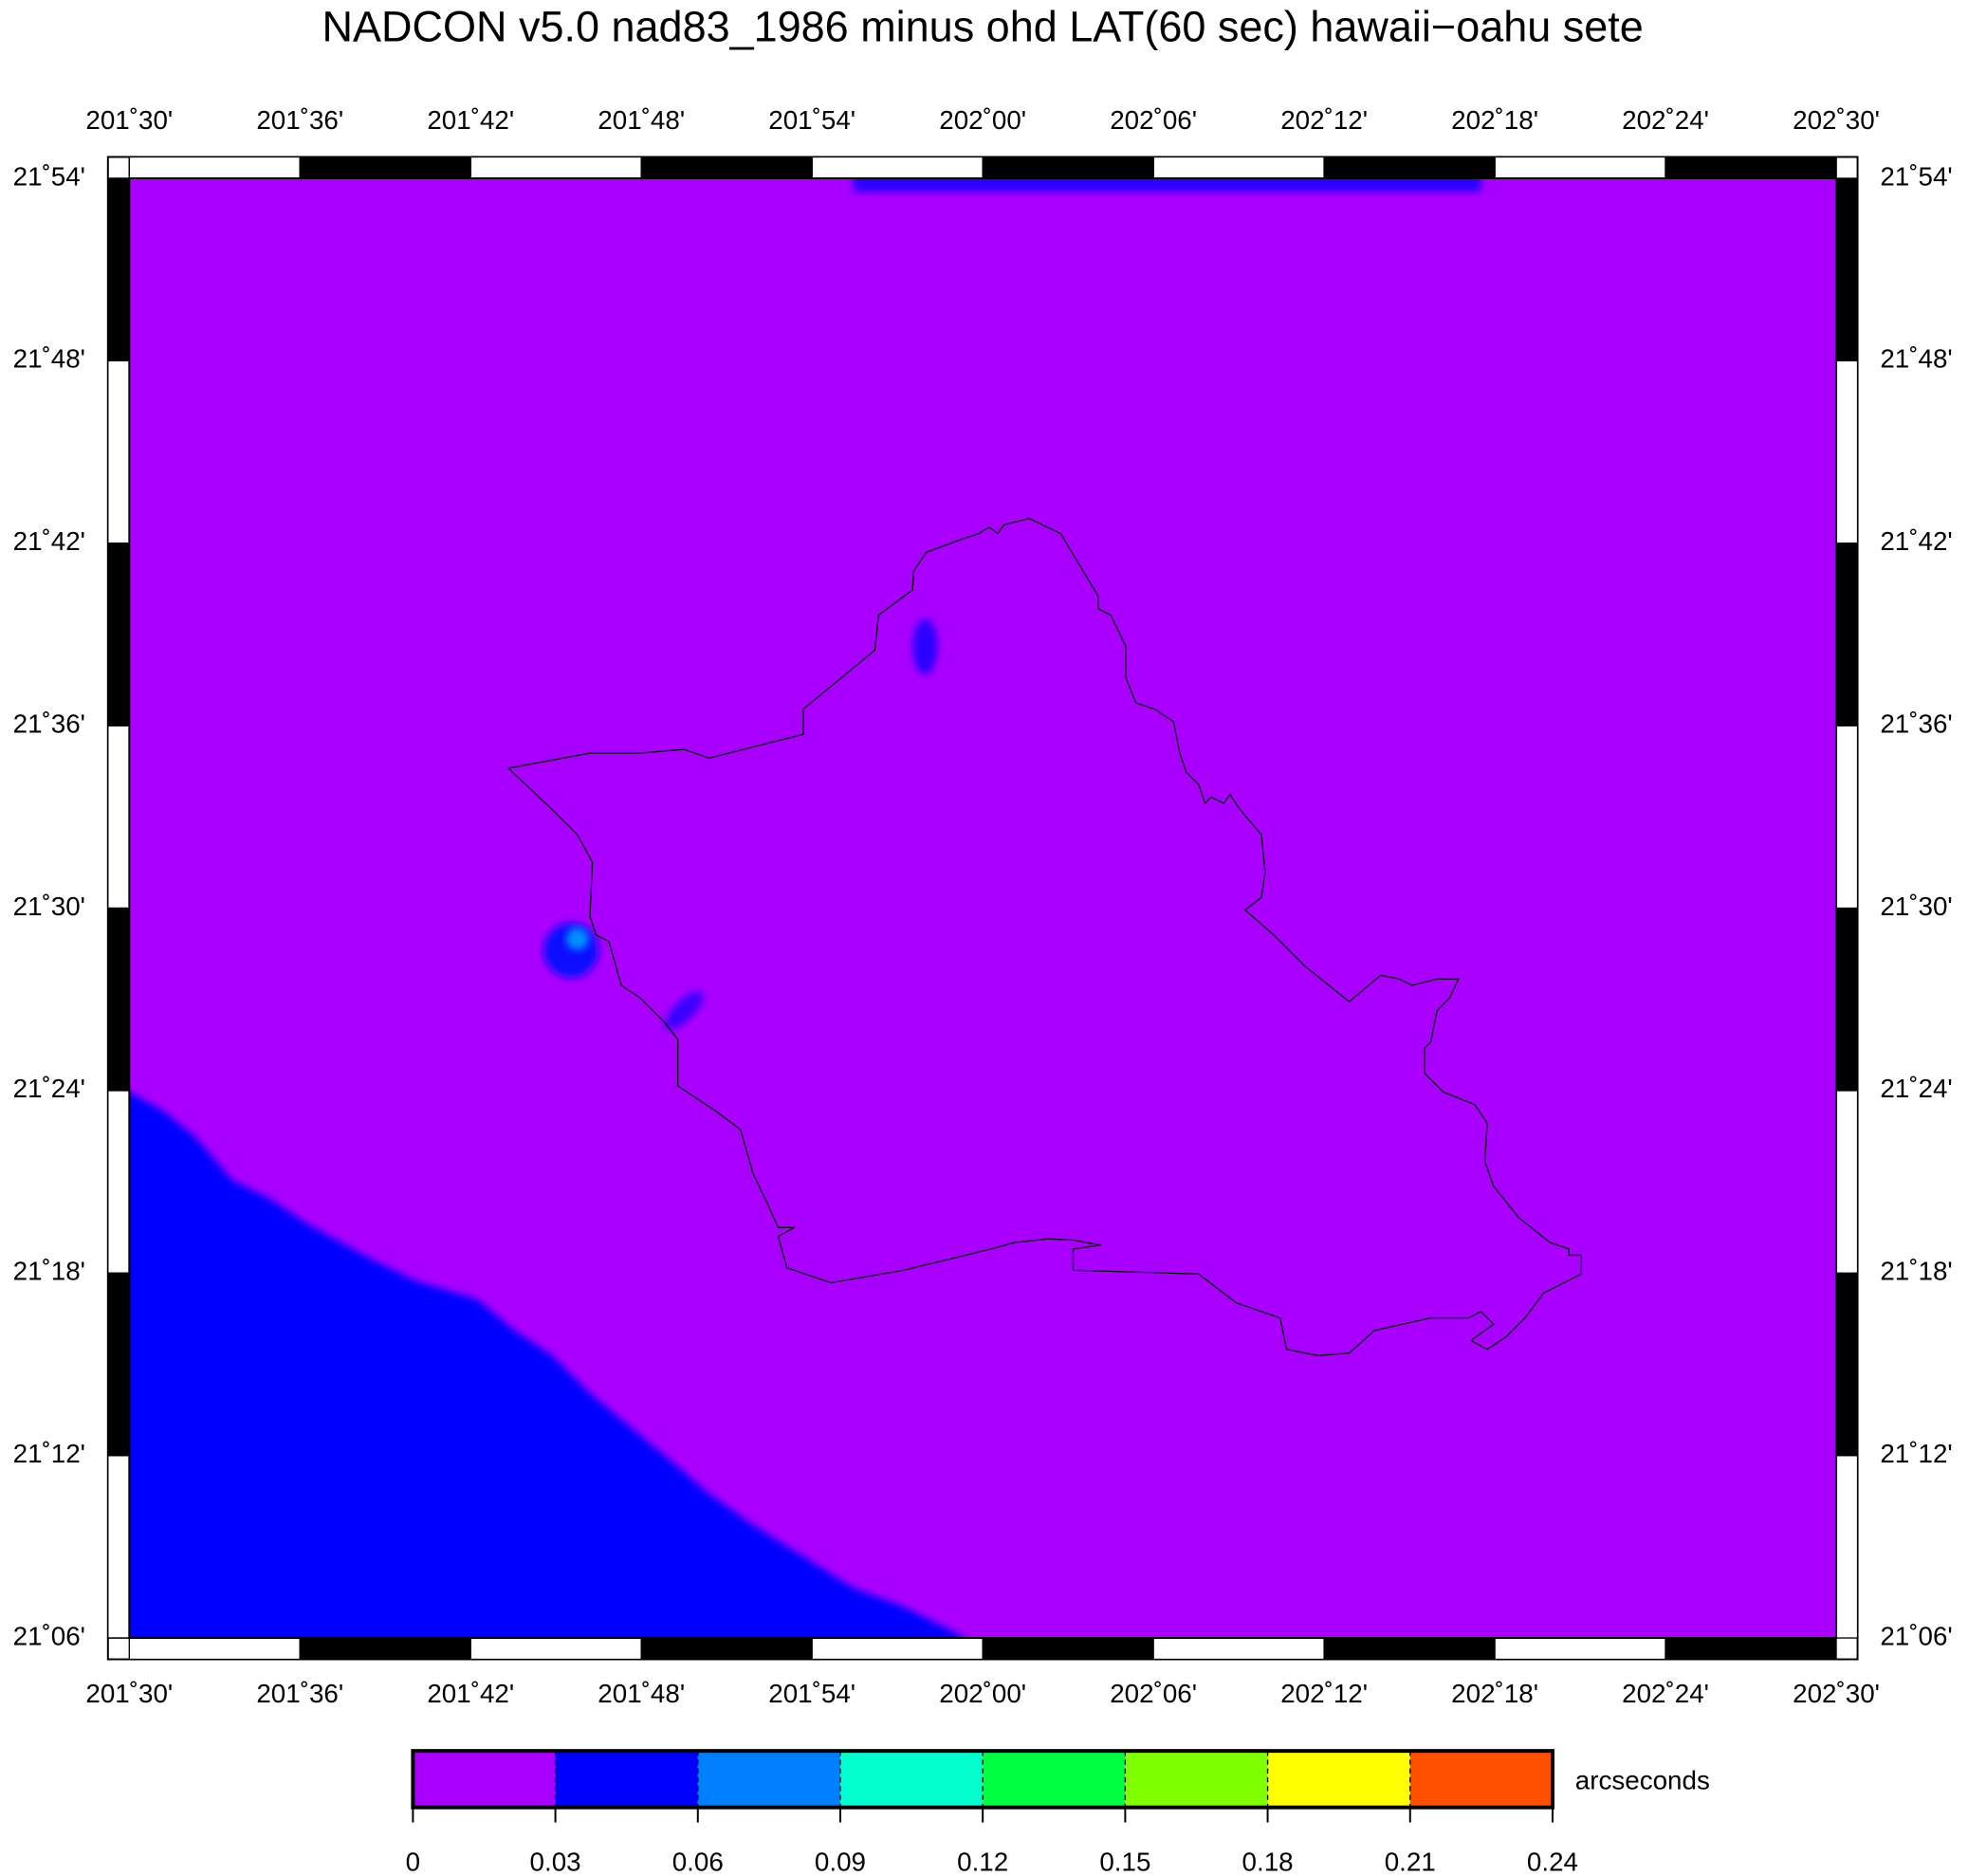  I want to click on y-tick-label: 21˚54', so click(1916, 176).